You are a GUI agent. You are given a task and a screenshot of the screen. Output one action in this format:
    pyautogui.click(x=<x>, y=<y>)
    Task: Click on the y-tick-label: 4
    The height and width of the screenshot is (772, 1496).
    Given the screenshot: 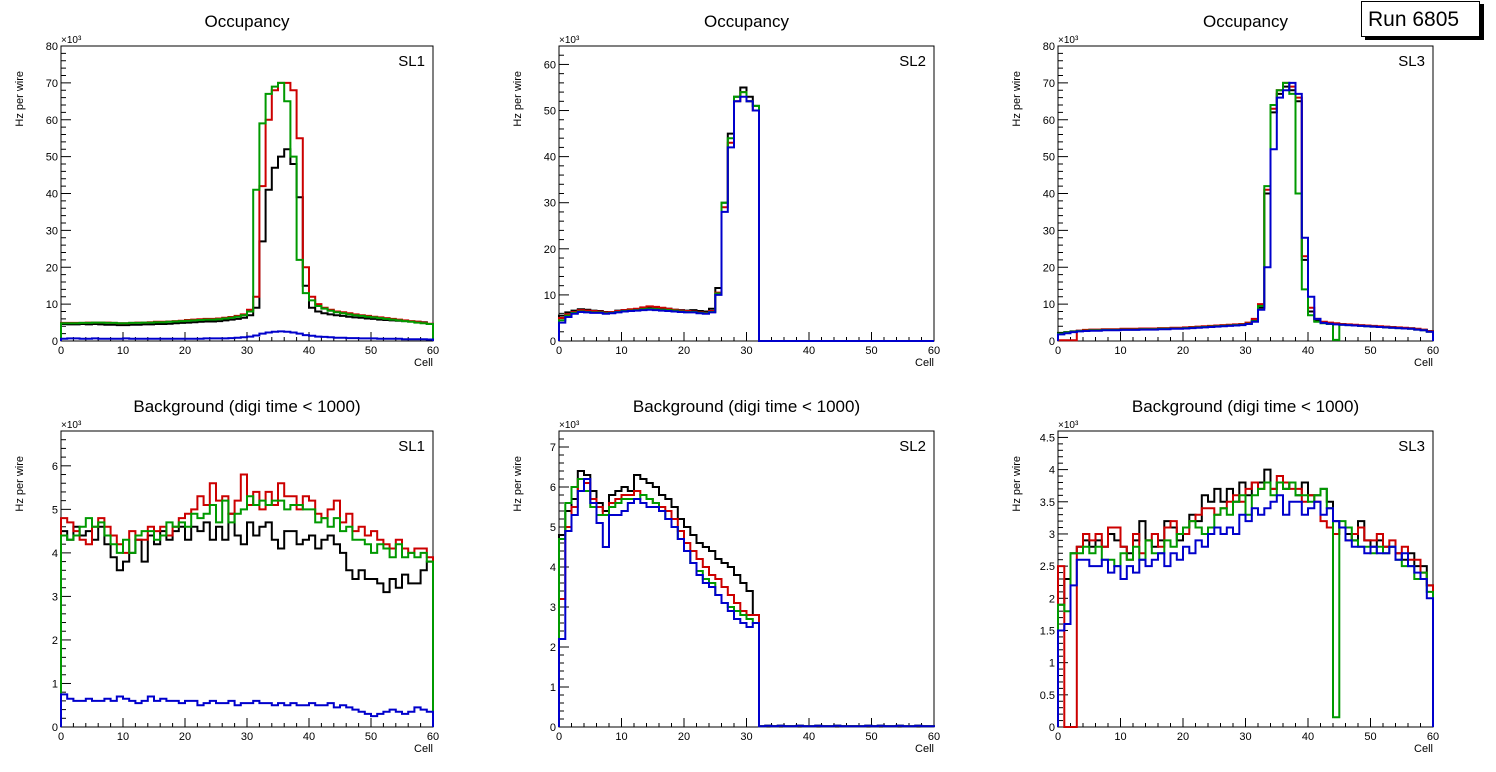 What is the action you would take?
    pyautogui.click(x=553, y=568)
    